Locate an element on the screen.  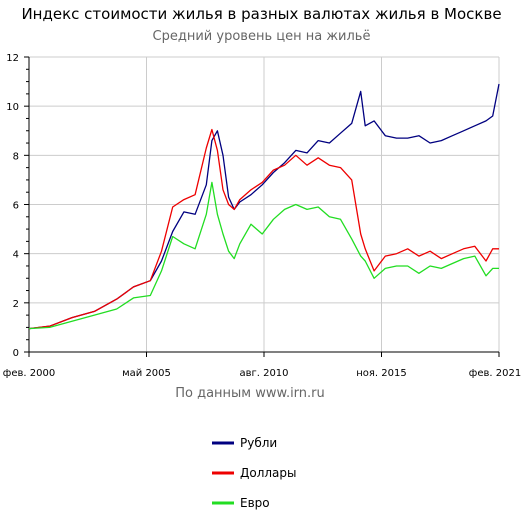
y-tick-label: 8 is located at coordinates (16, 156).